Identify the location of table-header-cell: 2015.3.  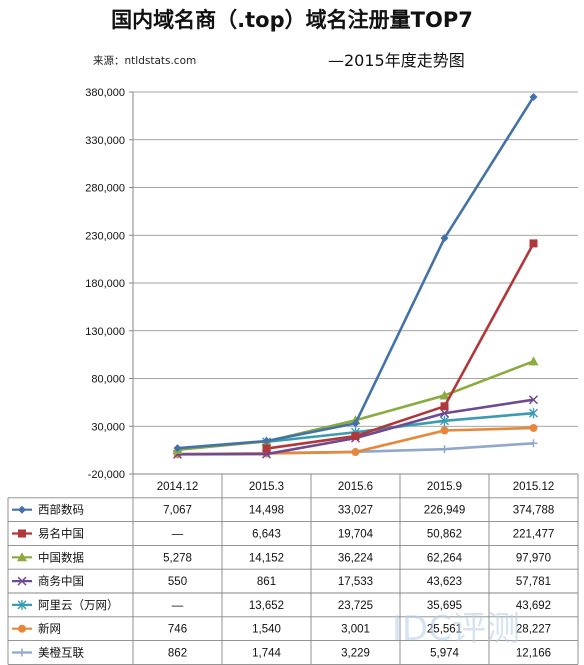
(266, 487).